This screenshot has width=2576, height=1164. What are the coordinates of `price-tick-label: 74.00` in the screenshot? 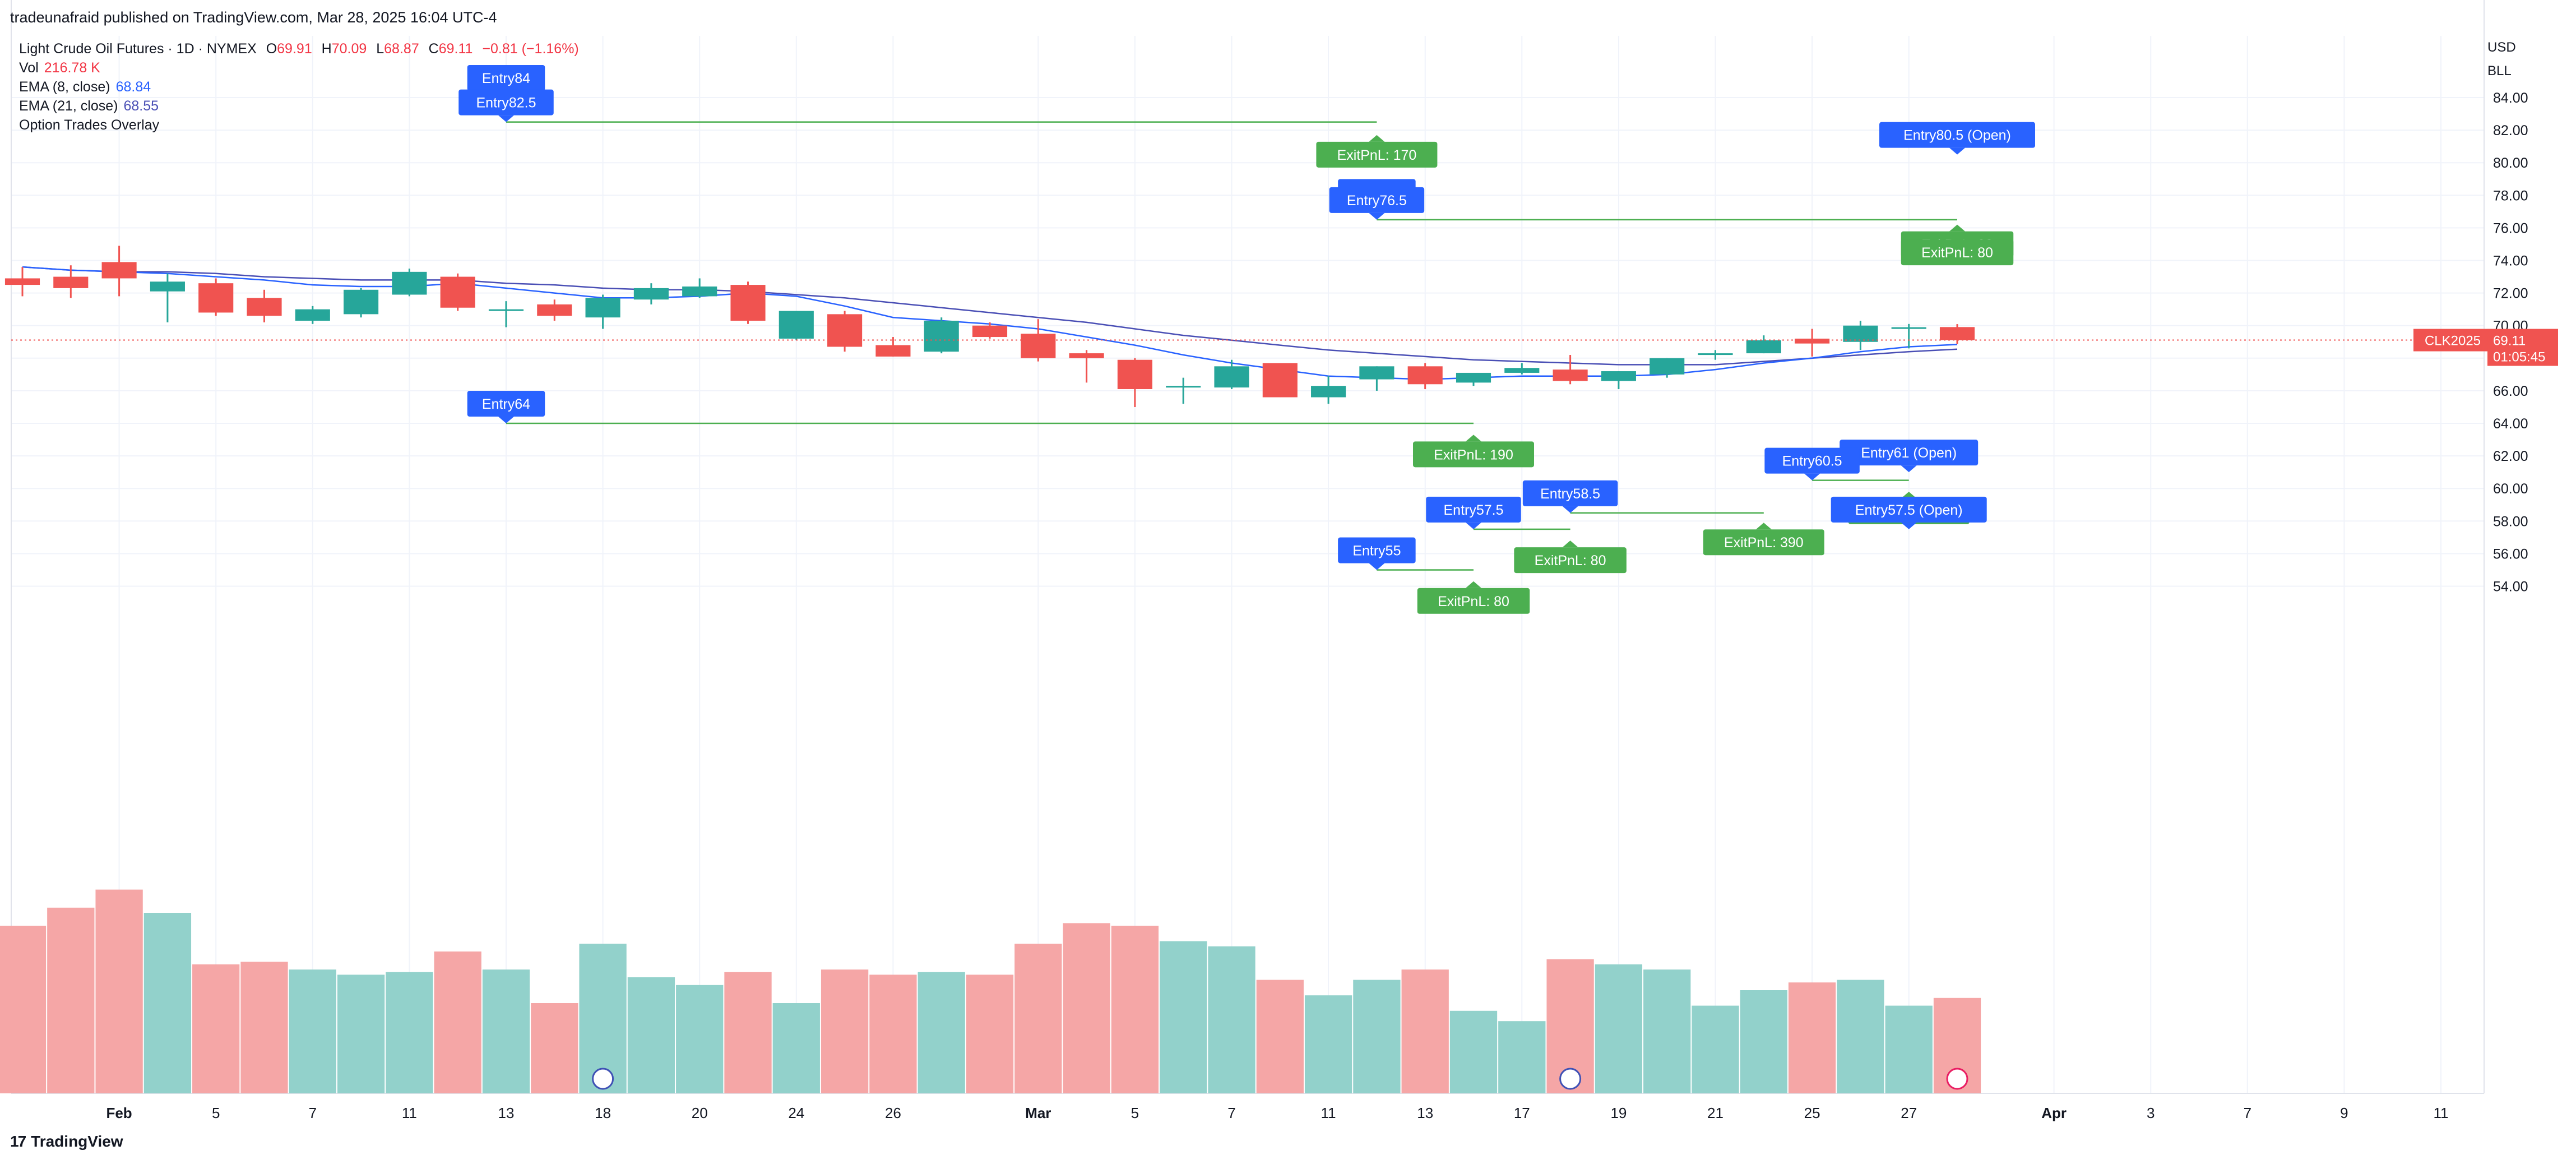 It's located at (2510, 261).